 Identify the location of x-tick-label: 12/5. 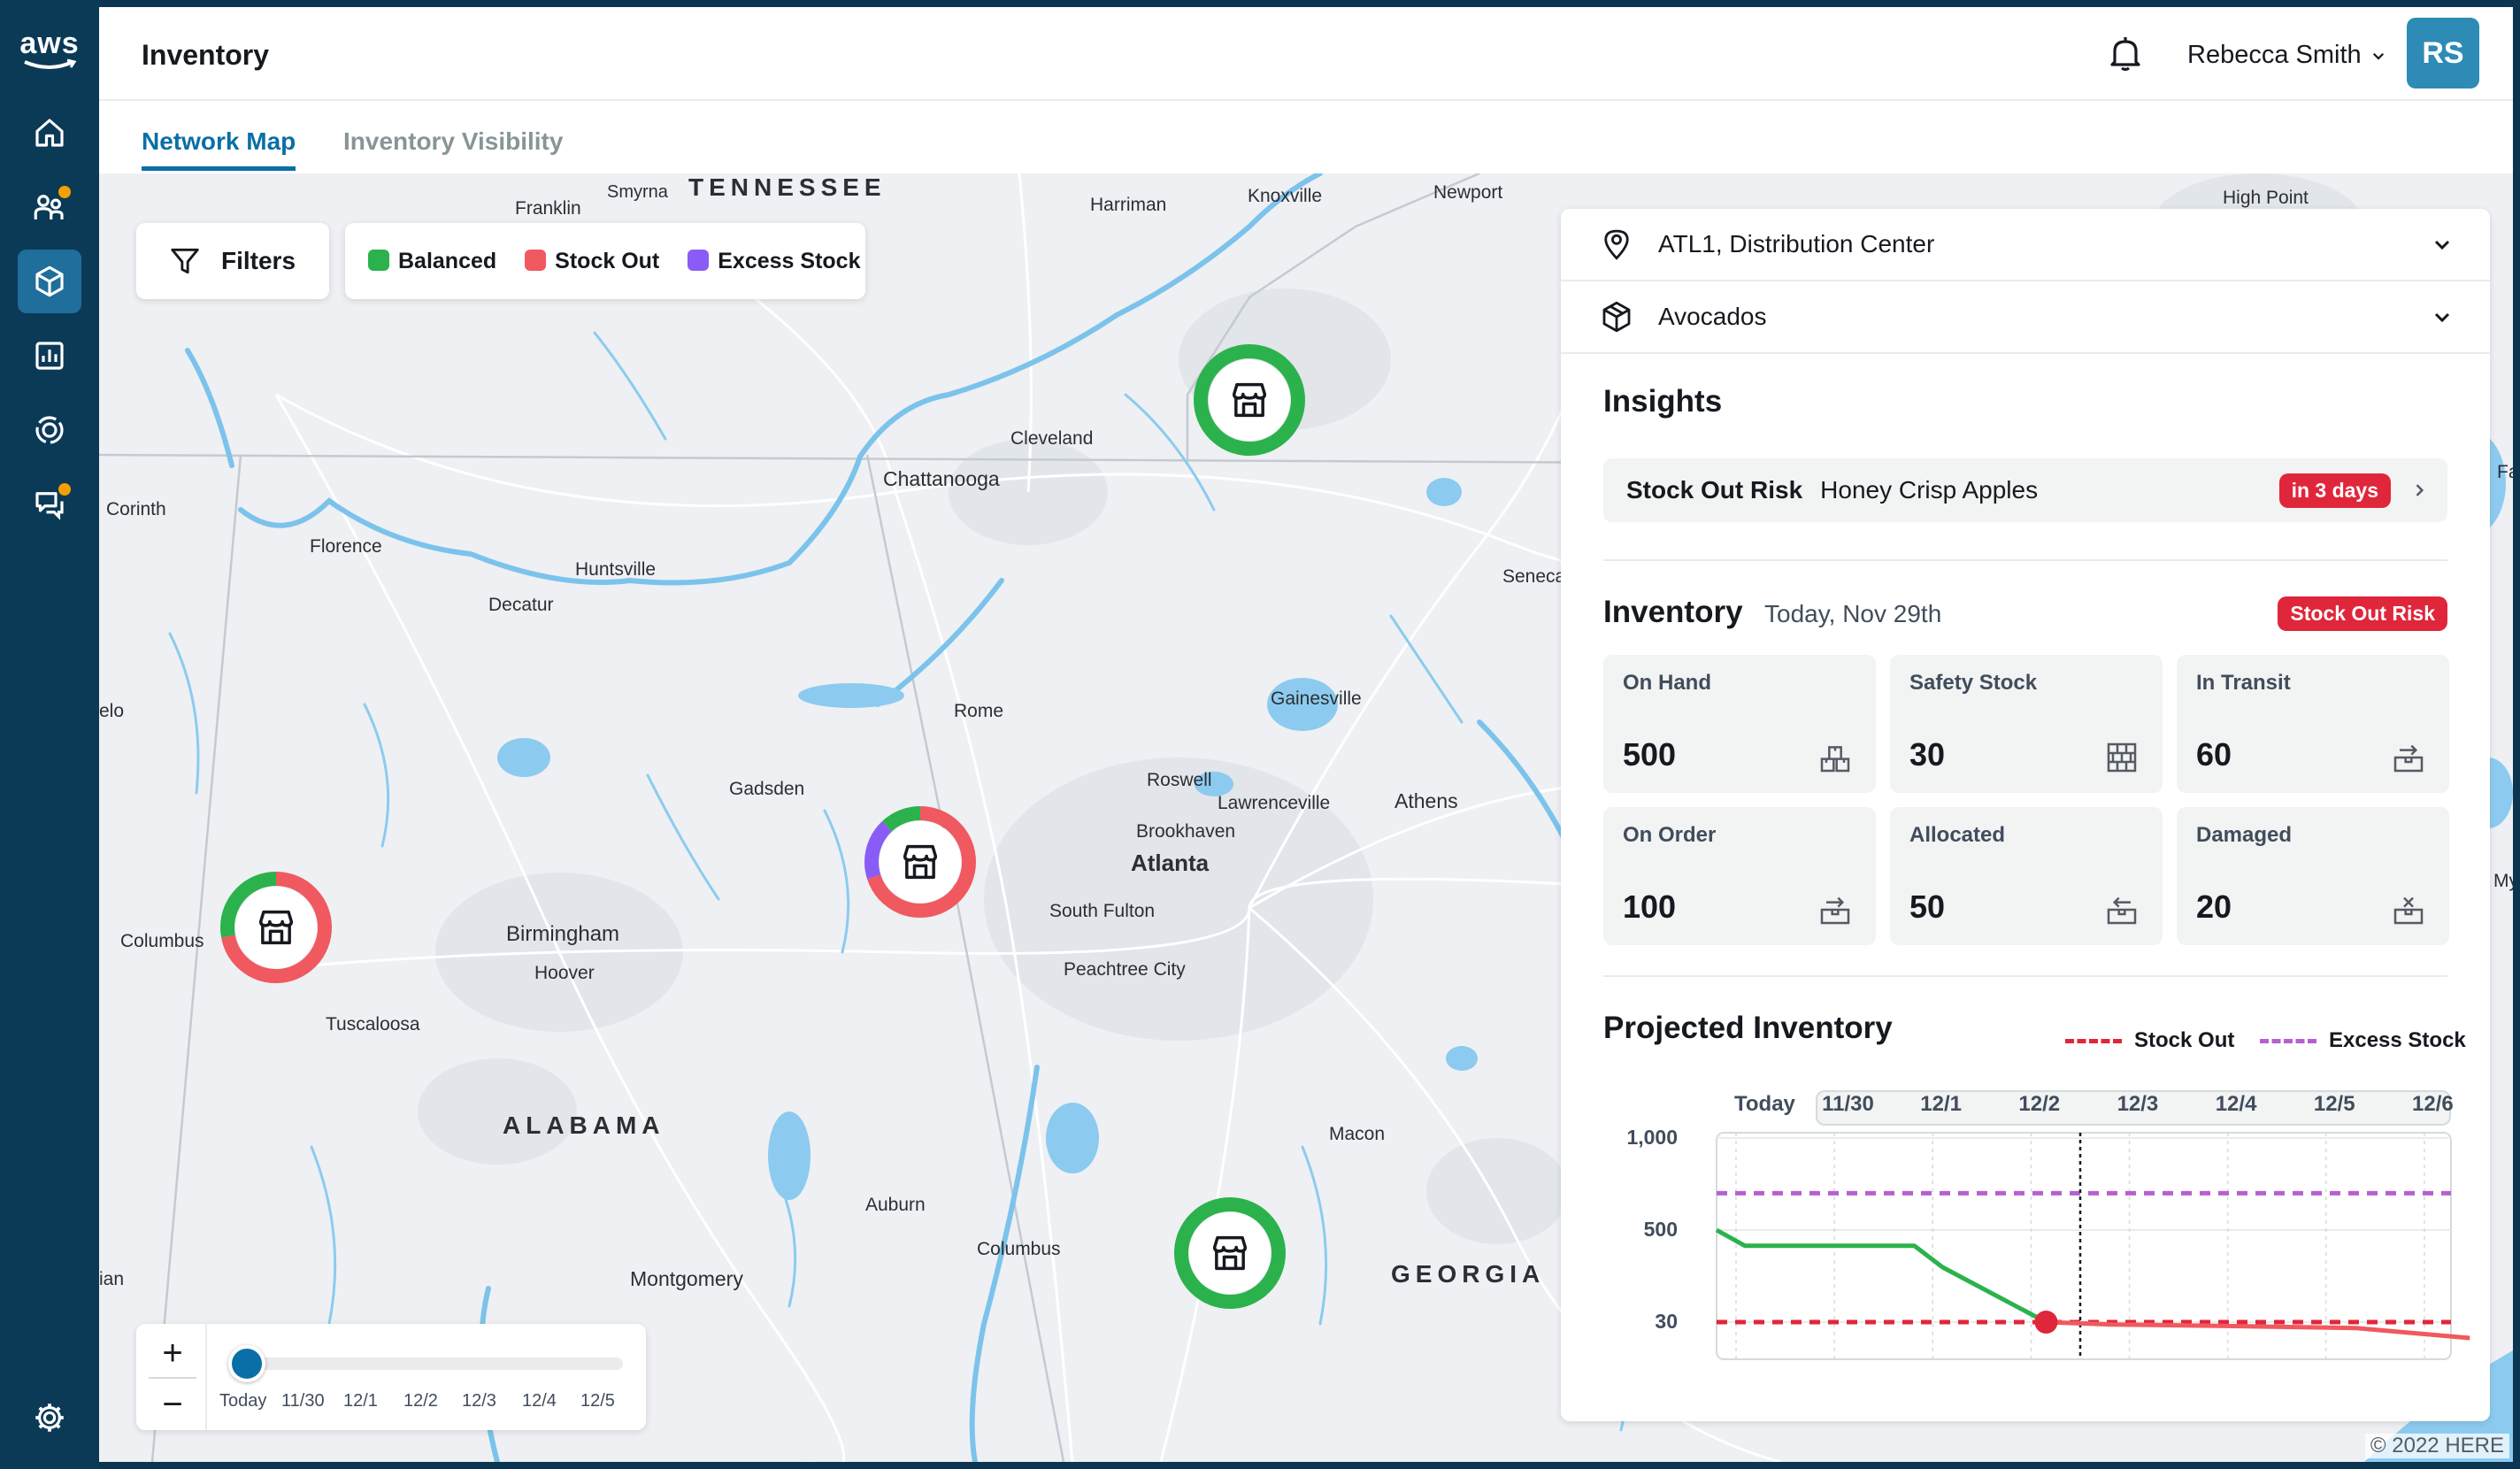
(2334, 1104).